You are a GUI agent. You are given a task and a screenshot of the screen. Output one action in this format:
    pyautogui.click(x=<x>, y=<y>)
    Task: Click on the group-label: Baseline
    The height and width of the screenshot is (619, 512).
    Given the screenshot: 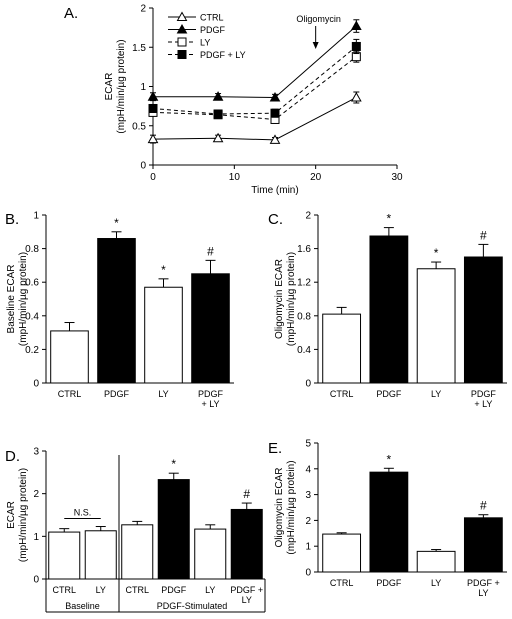 What is the action you would take?
    pyautogui.click(x=82, y=606)
    